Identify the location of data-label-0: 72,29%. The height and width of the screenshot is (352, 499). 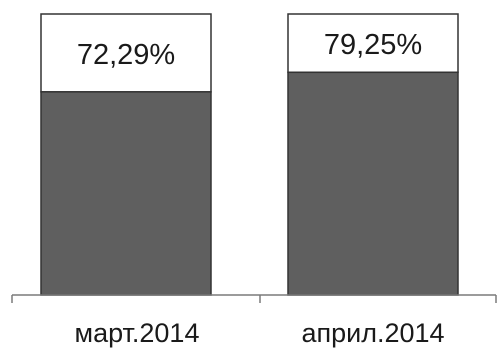
(126, 55).